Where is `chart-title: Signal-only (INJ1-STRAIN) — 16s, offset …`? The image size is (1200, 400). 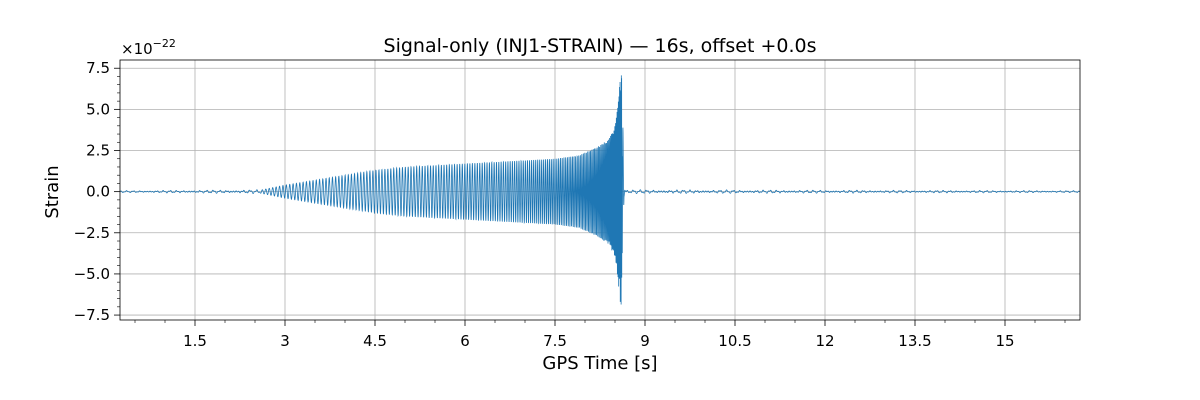 chart-title: Signal-only (INJ1-STRAIN) — 16s, offset … is located at coordinates (600, 46).